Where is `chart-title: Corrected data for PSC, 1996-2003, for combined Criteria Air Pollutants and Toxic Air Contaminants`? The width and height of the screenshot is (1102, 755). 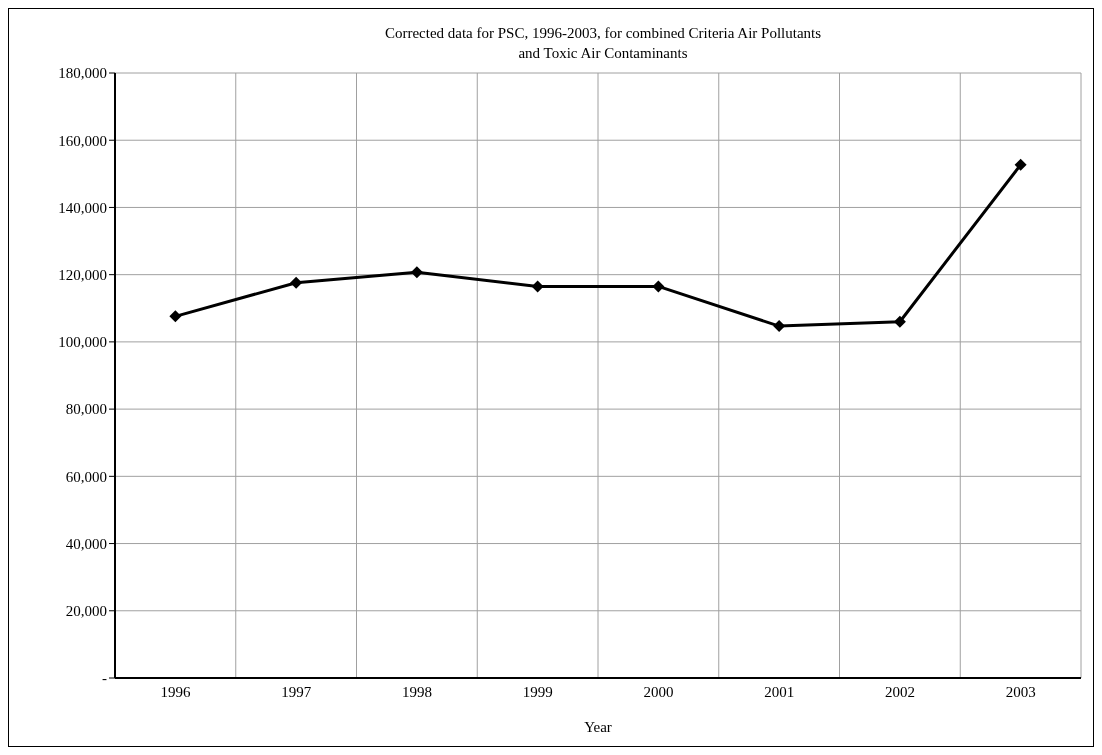 chart-title: Corrected data for PSC, 1996-2003, for combined Criteria Air Pollutants and Toxic Air Contaminants is located at coordinates (603, 43).